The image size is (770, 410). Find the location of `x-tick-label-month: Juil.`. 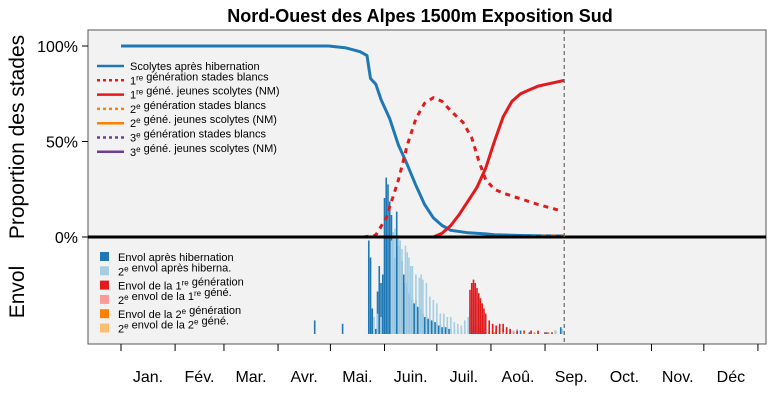

x-tick-label-month: Juil. is located at coordinates (464, 377).